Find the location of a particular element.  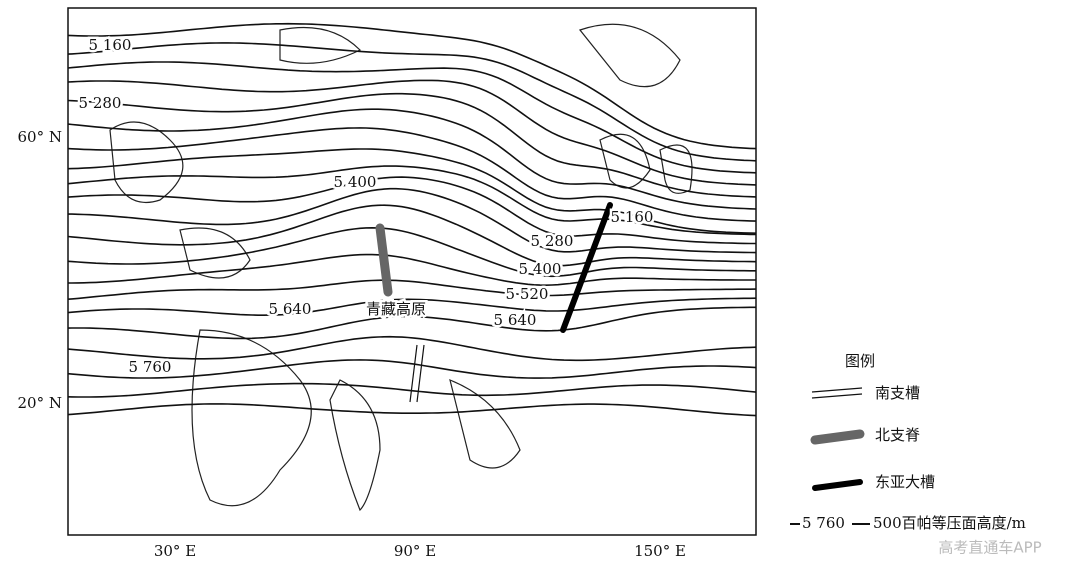

contour-label: 5 760 is located at coordinates (150, 367).